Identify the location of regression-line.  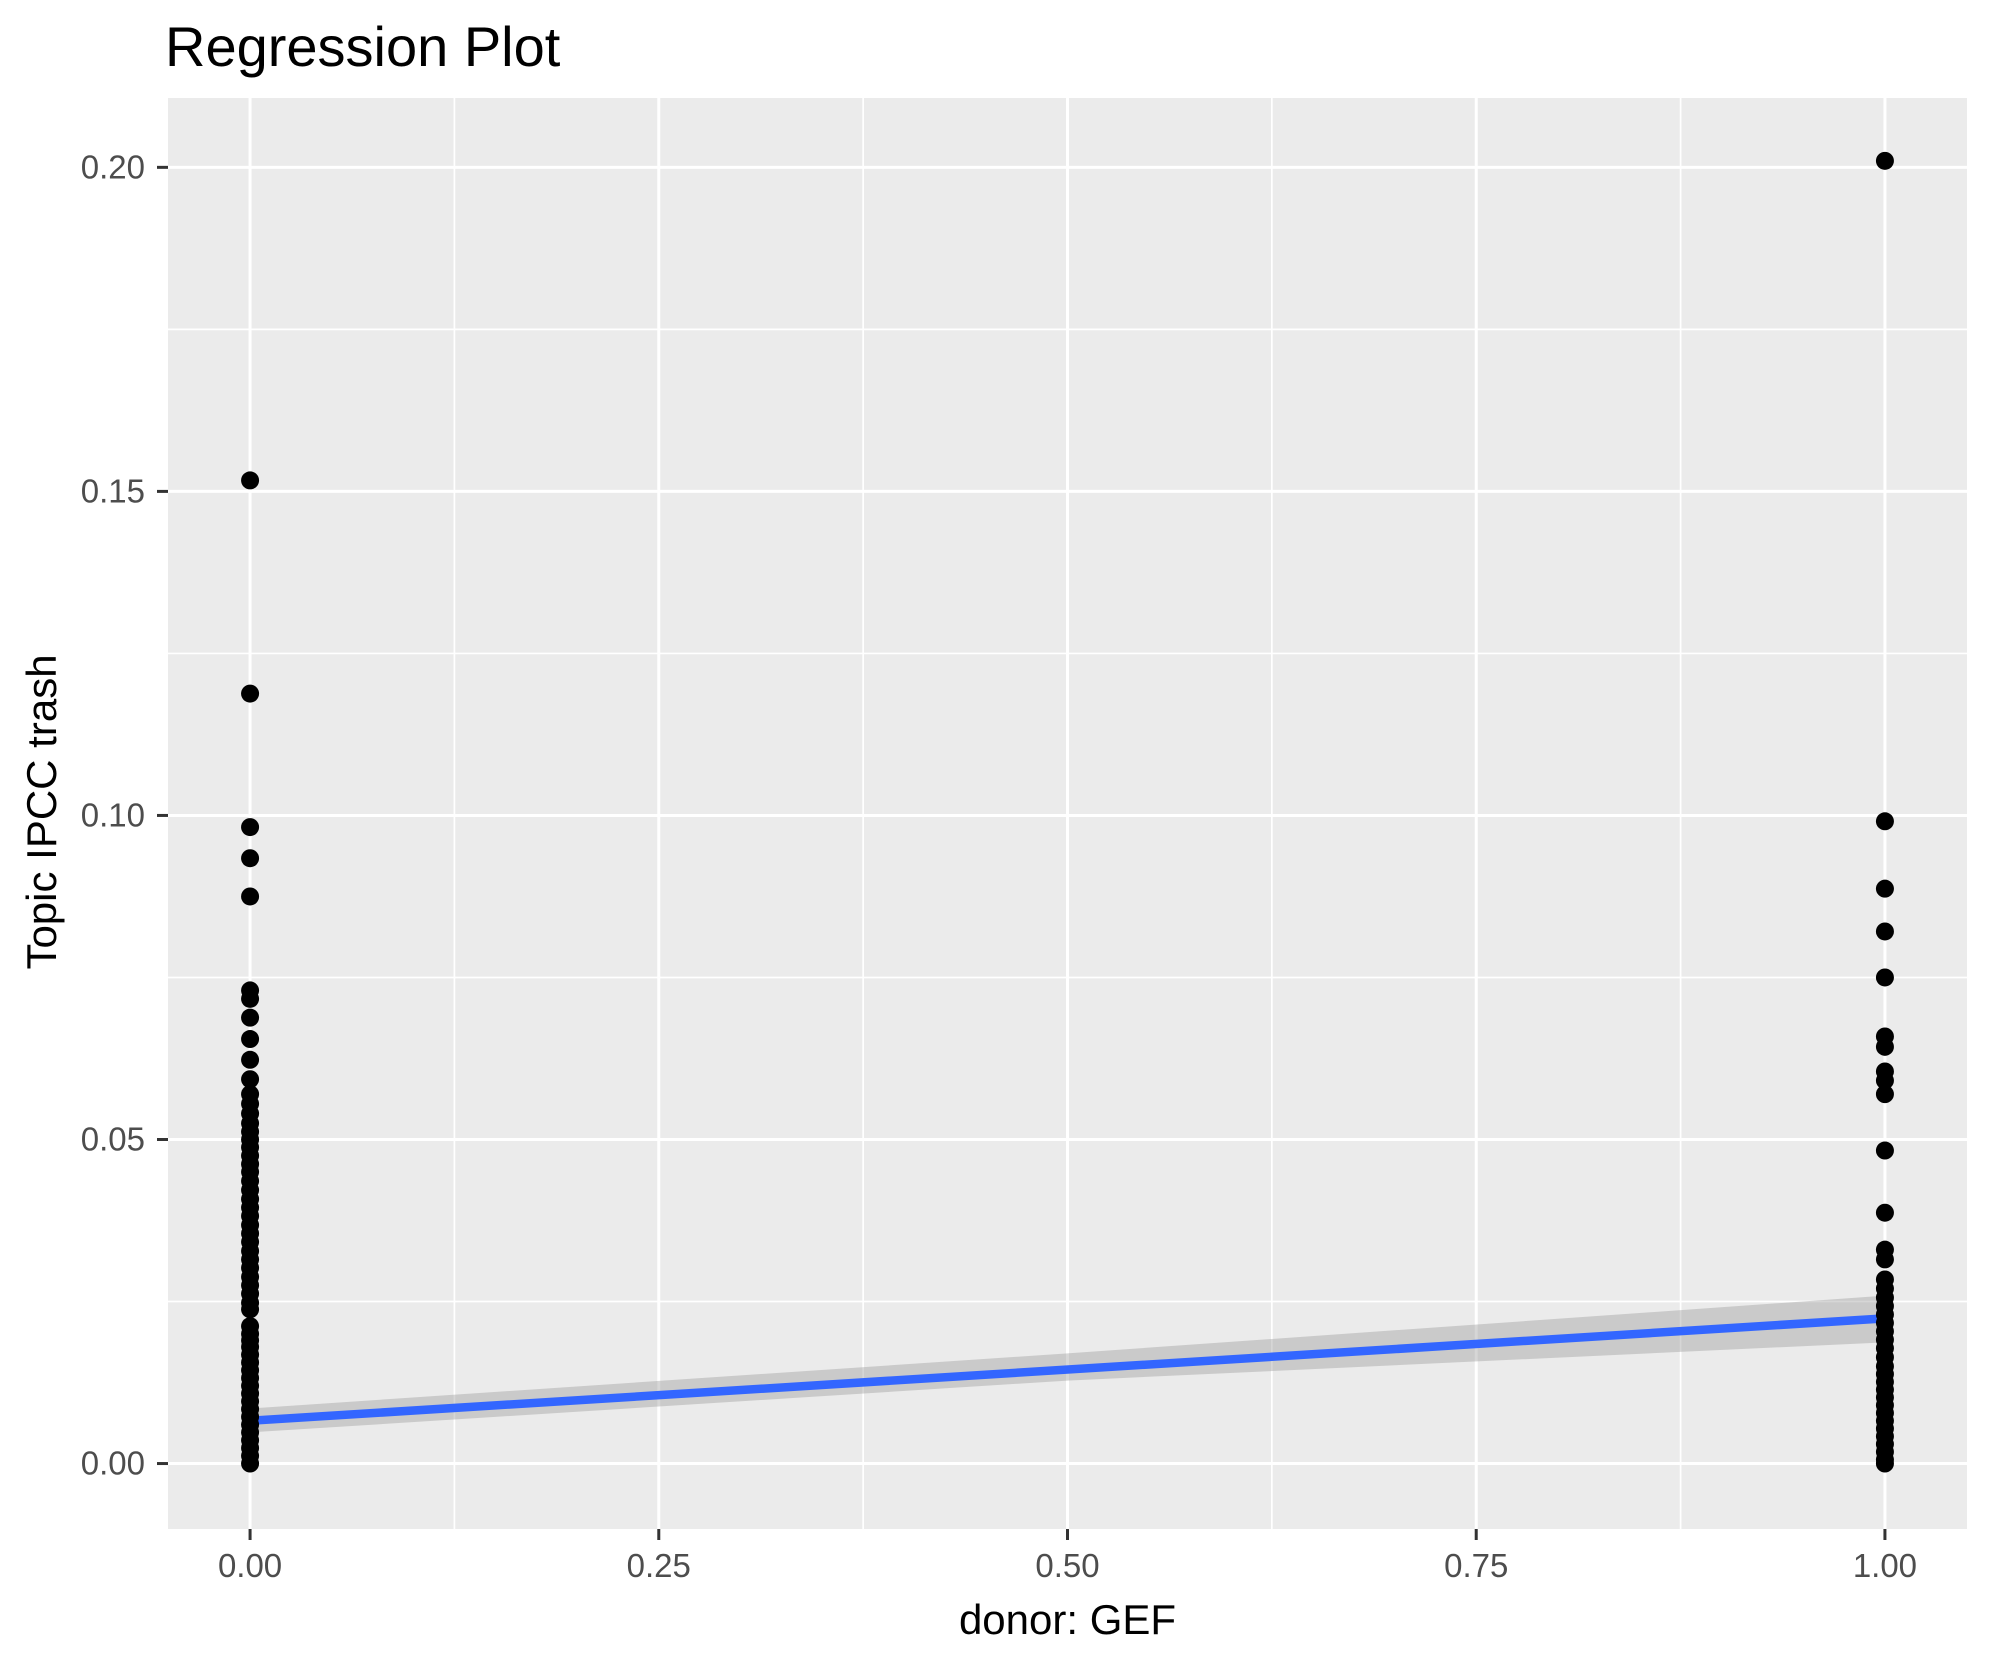
(1067, 1370).